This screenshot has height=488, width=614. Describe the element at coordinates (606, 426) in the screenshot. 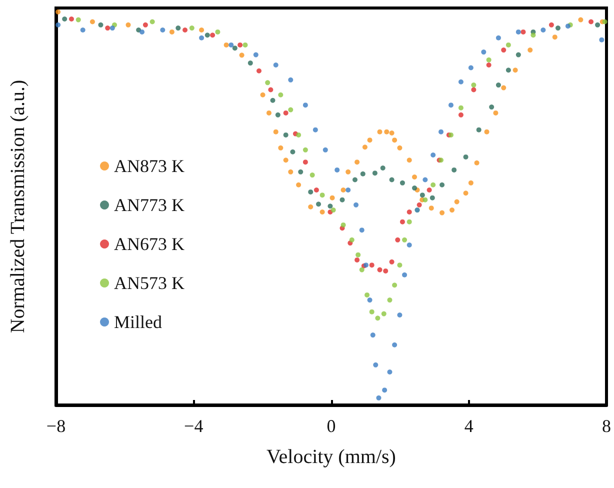

I see `x-tick-label: 8` at that location.